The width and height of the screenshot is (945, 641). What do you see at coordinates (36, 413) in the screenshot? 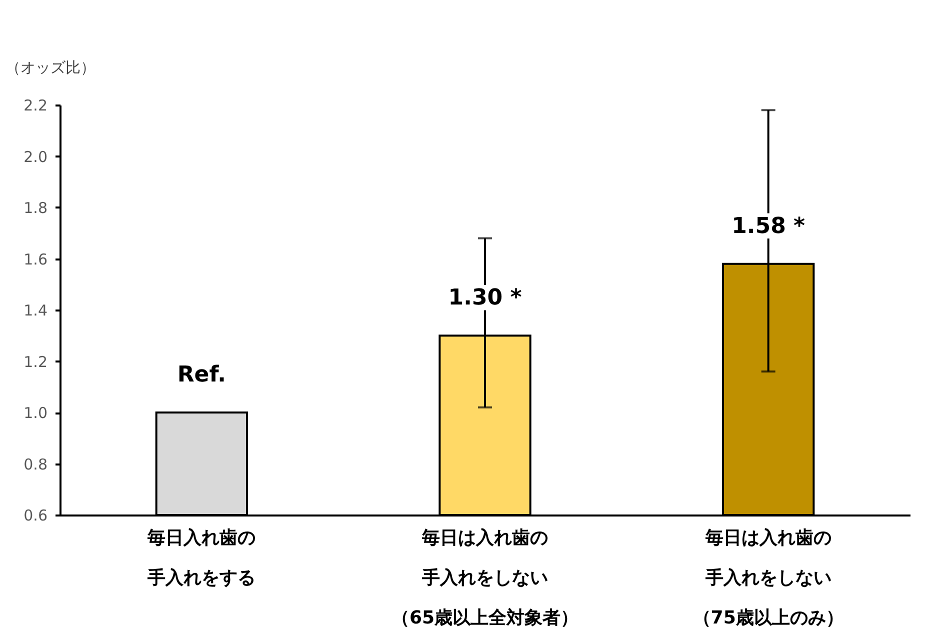
I see `y-tick-label: 1.0` at bounding box center [36, 413].